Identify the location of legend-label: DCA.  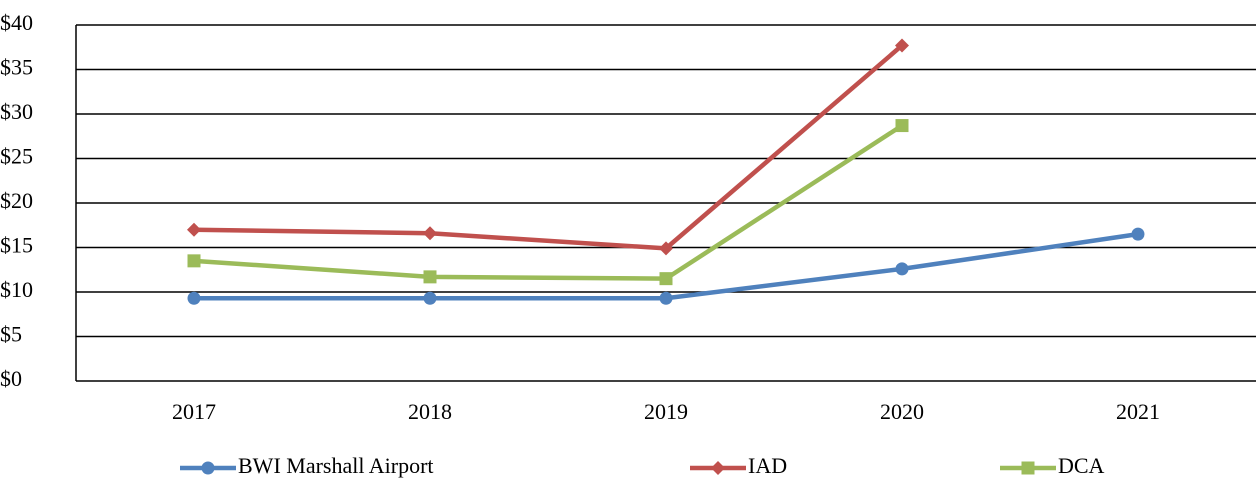
(1081, 465).